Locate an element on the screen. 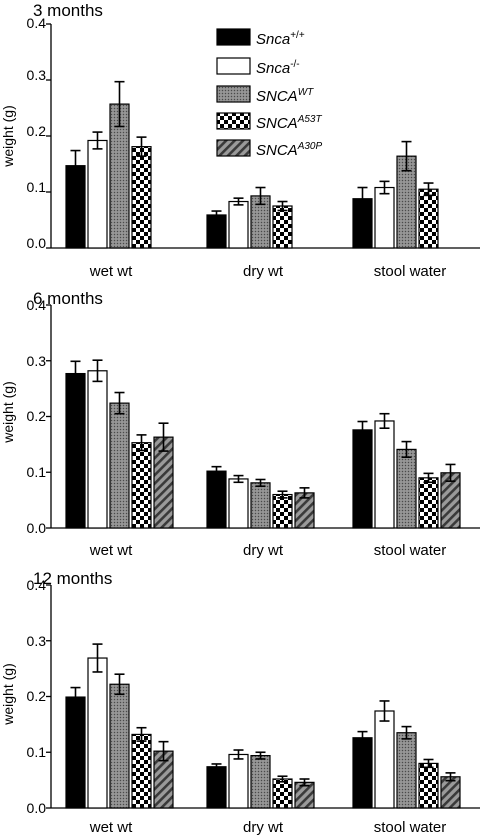 The height and width of the screenshot is (837, 487). legend: Snca+/+ Snca-/- SNCAWT SNCAA53T SNCAA30P is located at coordinates (269, 93).